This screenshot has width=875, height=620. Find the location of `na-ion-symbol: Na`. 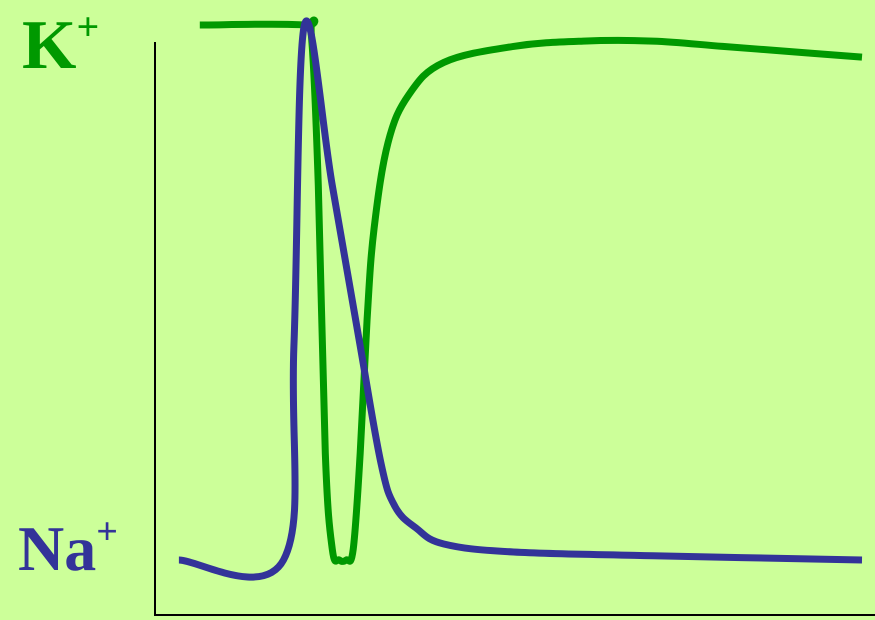

na-ion-symbol: Na is located at coordinates (57, 548).